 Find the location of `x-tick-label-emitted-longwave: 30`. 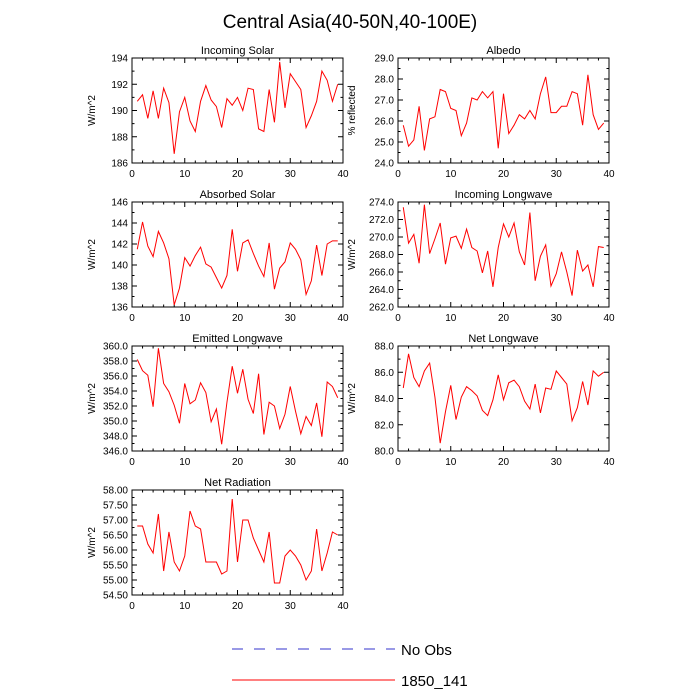

x-tick-label-emitted-longwave: 30 is located at coordinates (291, 462).